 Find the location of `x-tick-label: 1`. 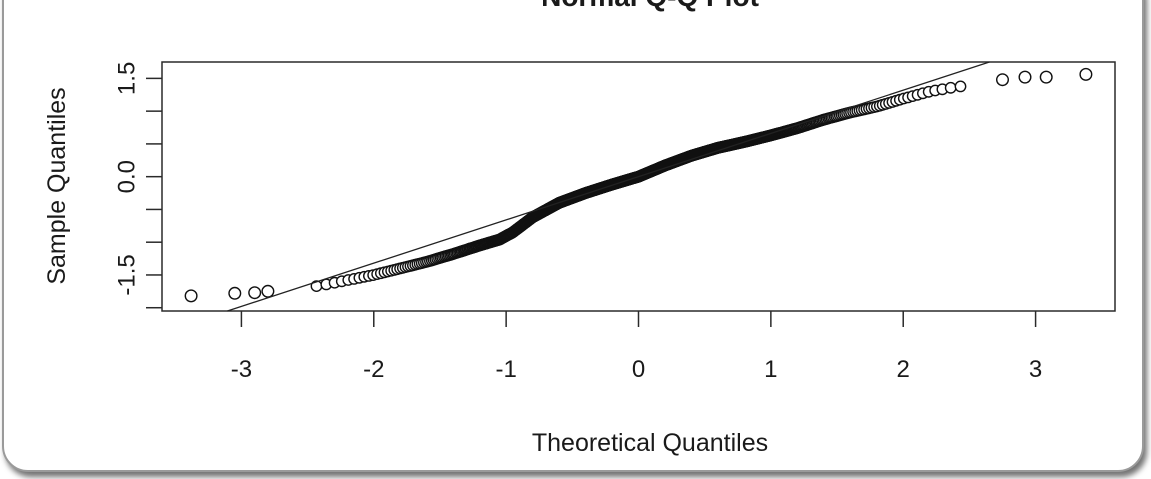

x-tick-label: 1 is located at coordinates (770, 369).